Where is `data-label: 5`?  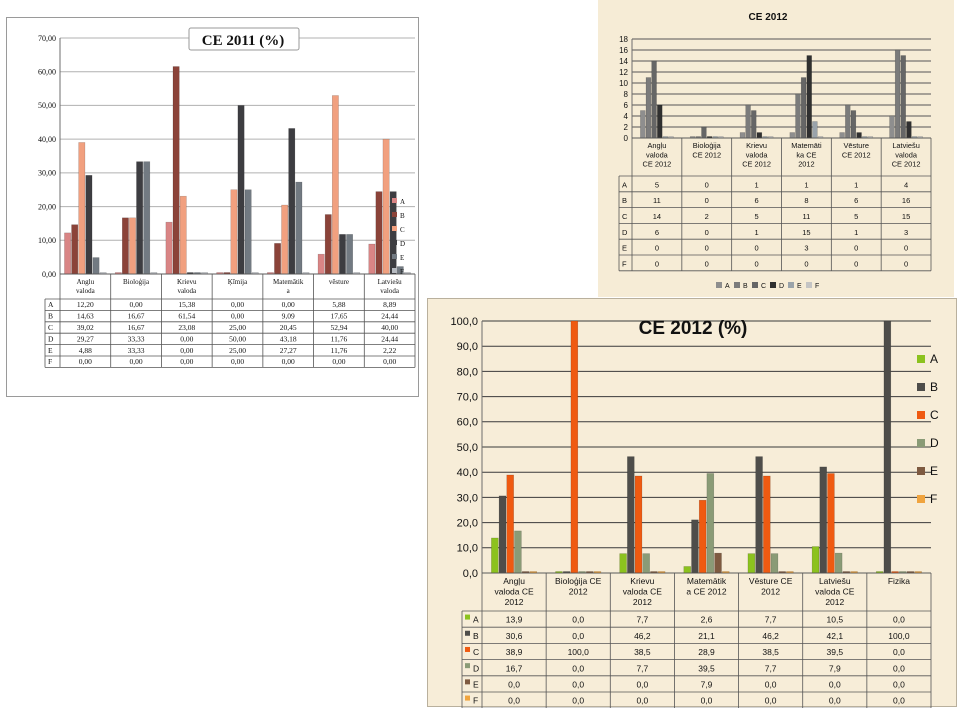 data-label: 5 is located at coordinates (756, 216).